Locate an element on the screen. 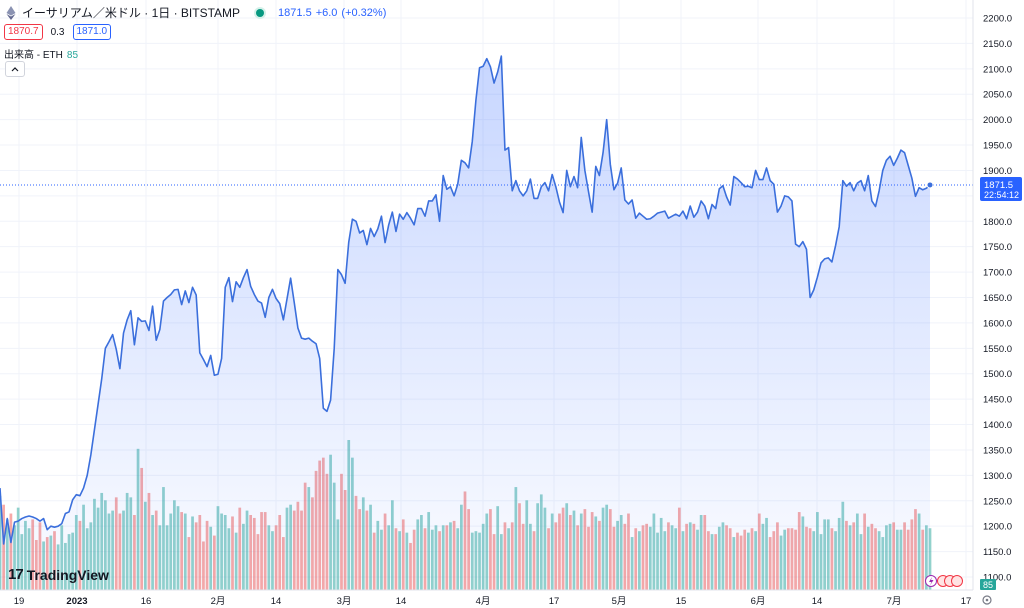 The width and height of the screenshot is (1024, 608). symbol-title: イーサリアム／米ドル · 1日 · BITSTAMP is located at coordinates (131, 13).